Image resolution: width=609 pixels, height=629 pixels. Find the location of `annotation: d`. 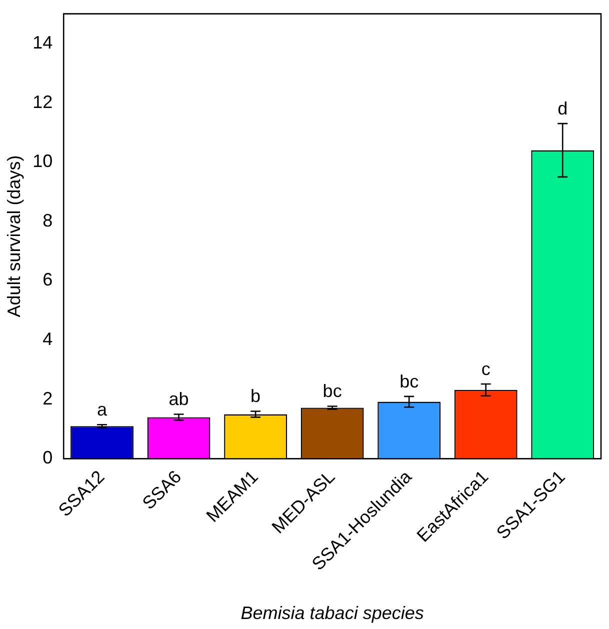

annotation: d is located at coordinates (563, 108).